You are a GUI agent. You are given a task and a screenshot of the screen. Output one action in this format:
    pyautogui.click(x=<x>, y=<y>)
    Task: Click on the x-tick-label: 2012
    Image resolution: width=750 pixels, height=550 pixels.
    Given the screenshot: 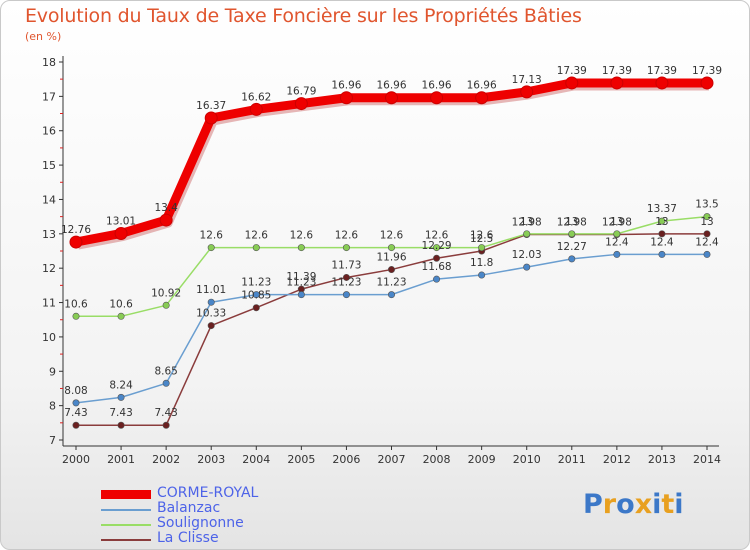 What is the action you would take?
    pyautogui.click(x=617, y=459)
    